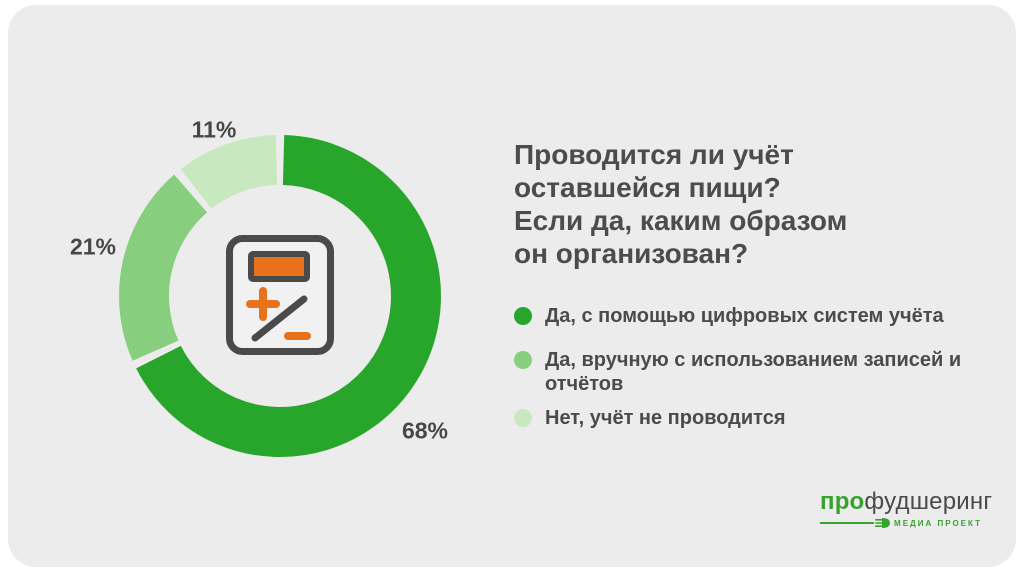 Image resolution: width=1024 pixels, height=575 pixels. What do you see at coordinates (883, 523) in the screenshot?
I see `fork-icon` at bounding box center [883, 523].